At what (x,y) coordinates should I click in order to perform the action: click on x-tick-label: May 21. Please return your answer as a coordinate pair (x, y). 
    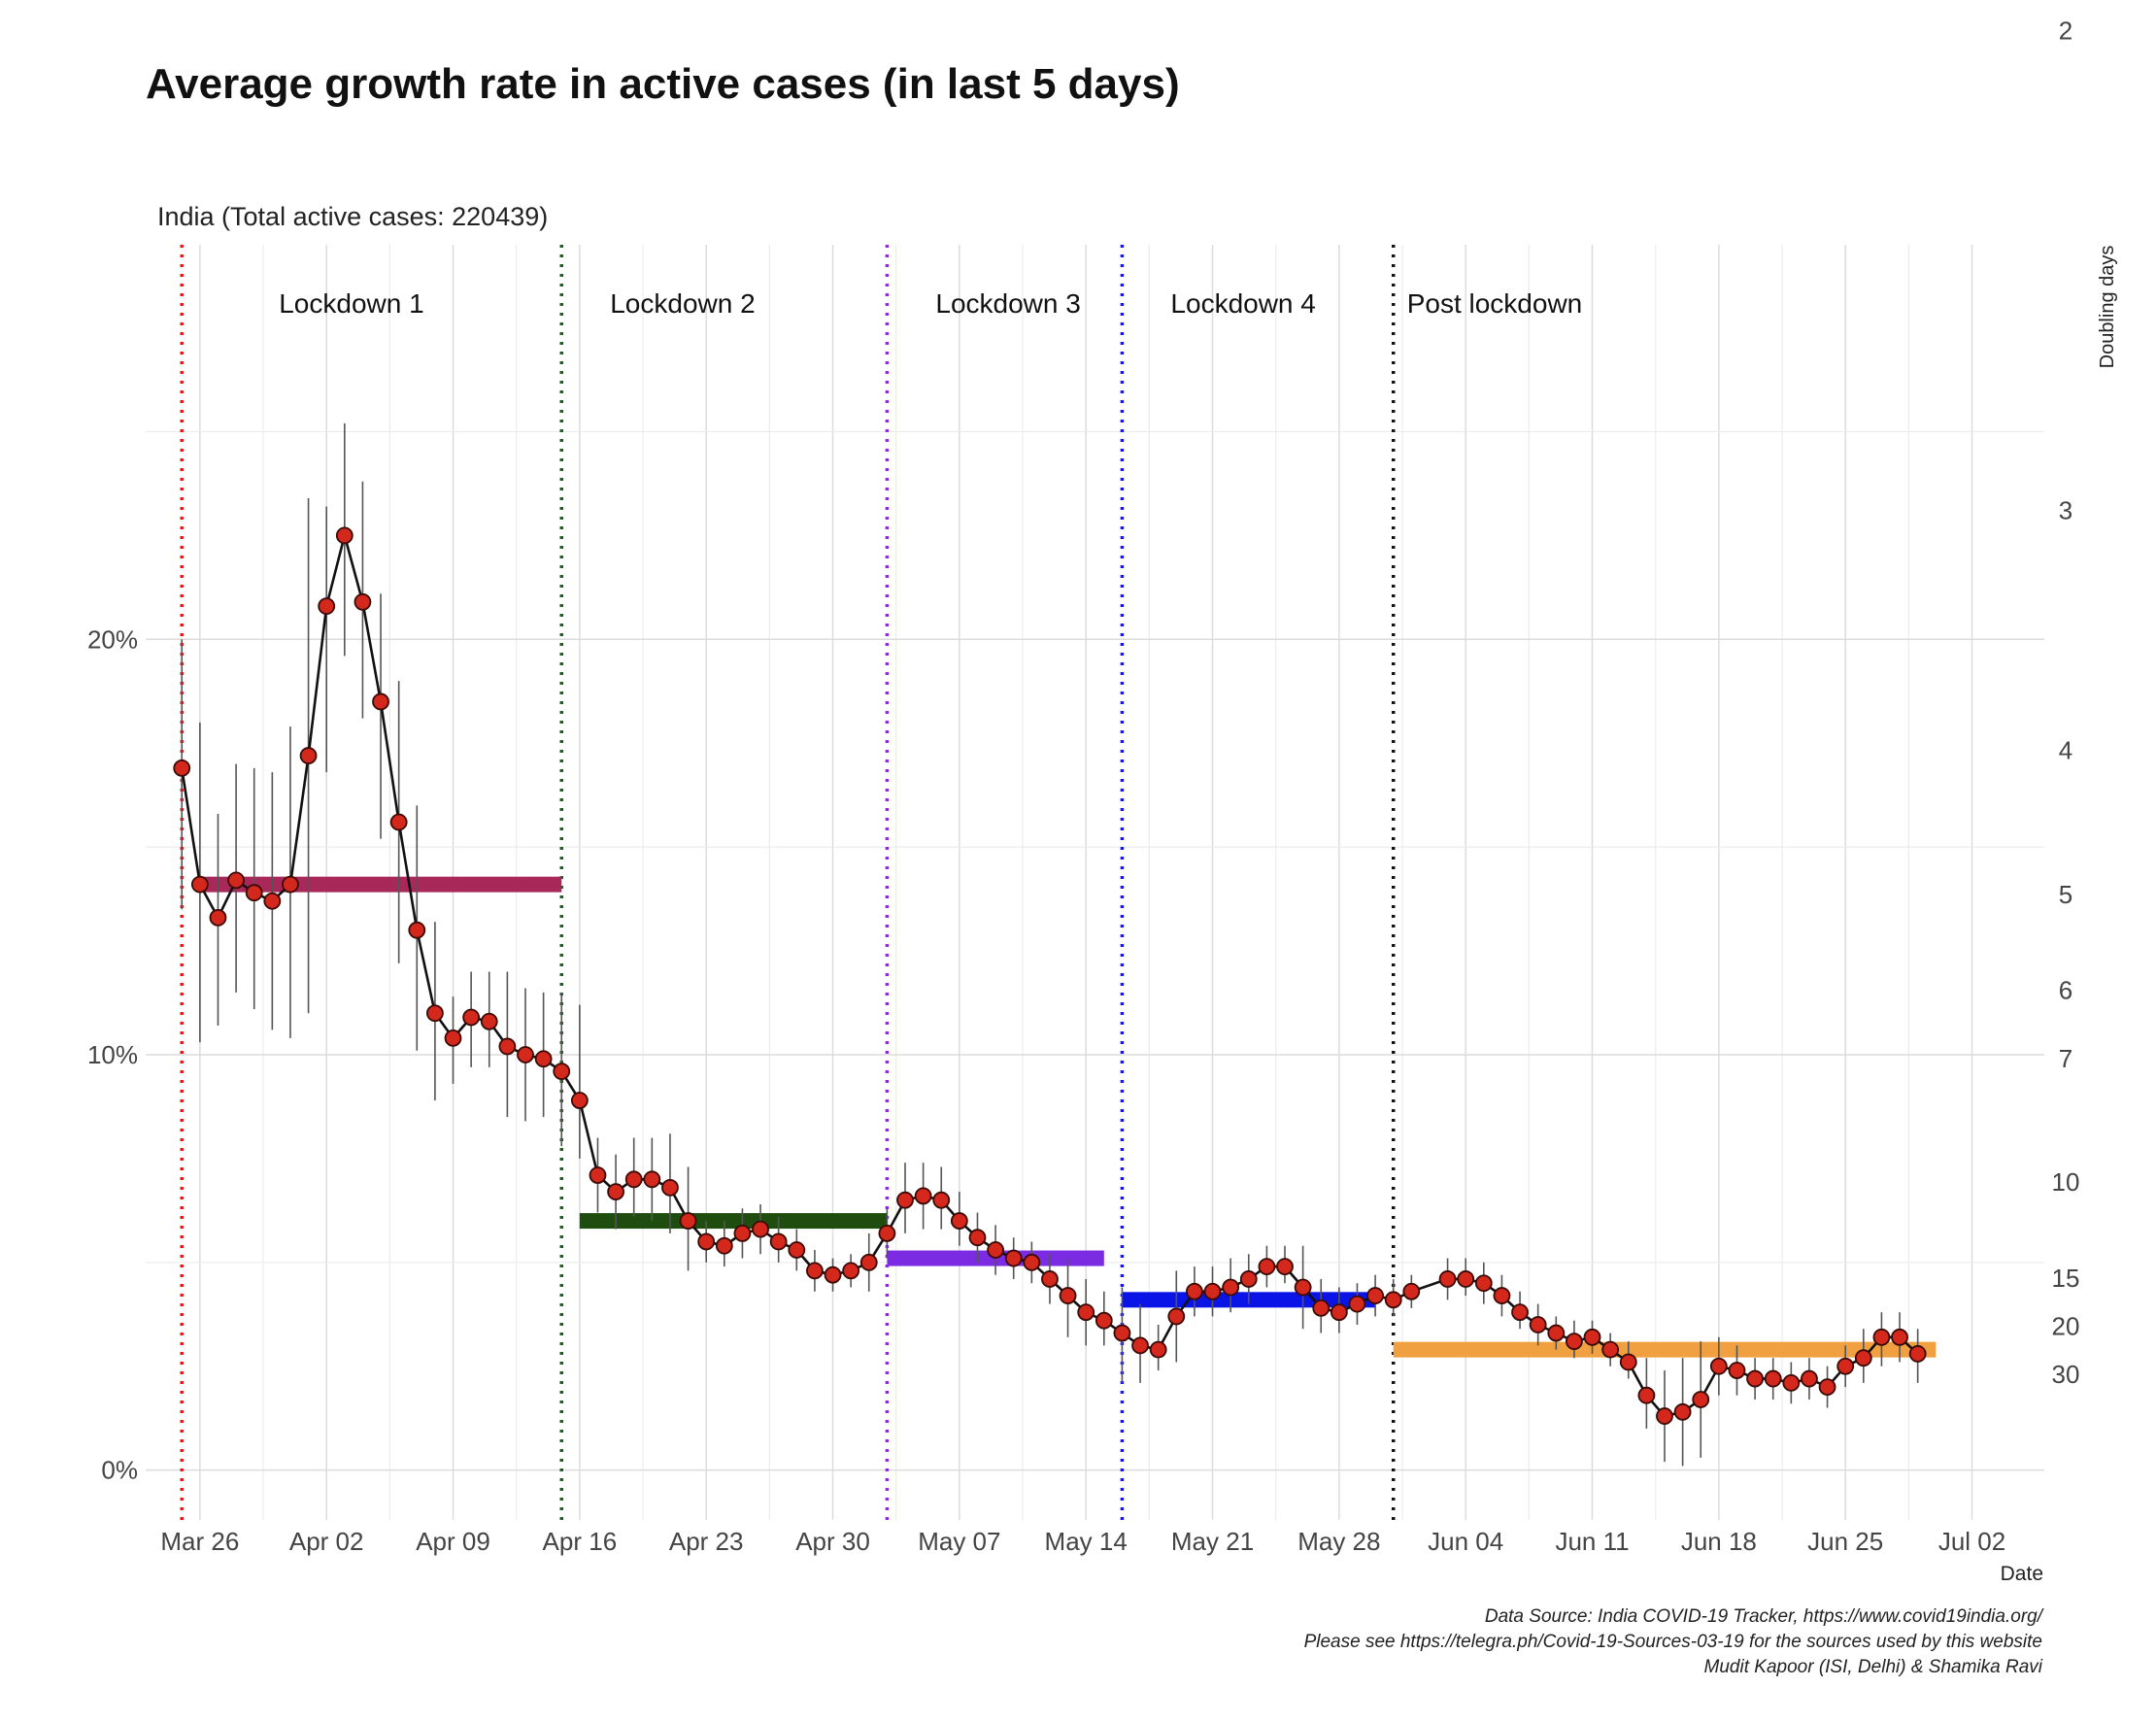
    Looking at the image, I should click on (1213, 1542).